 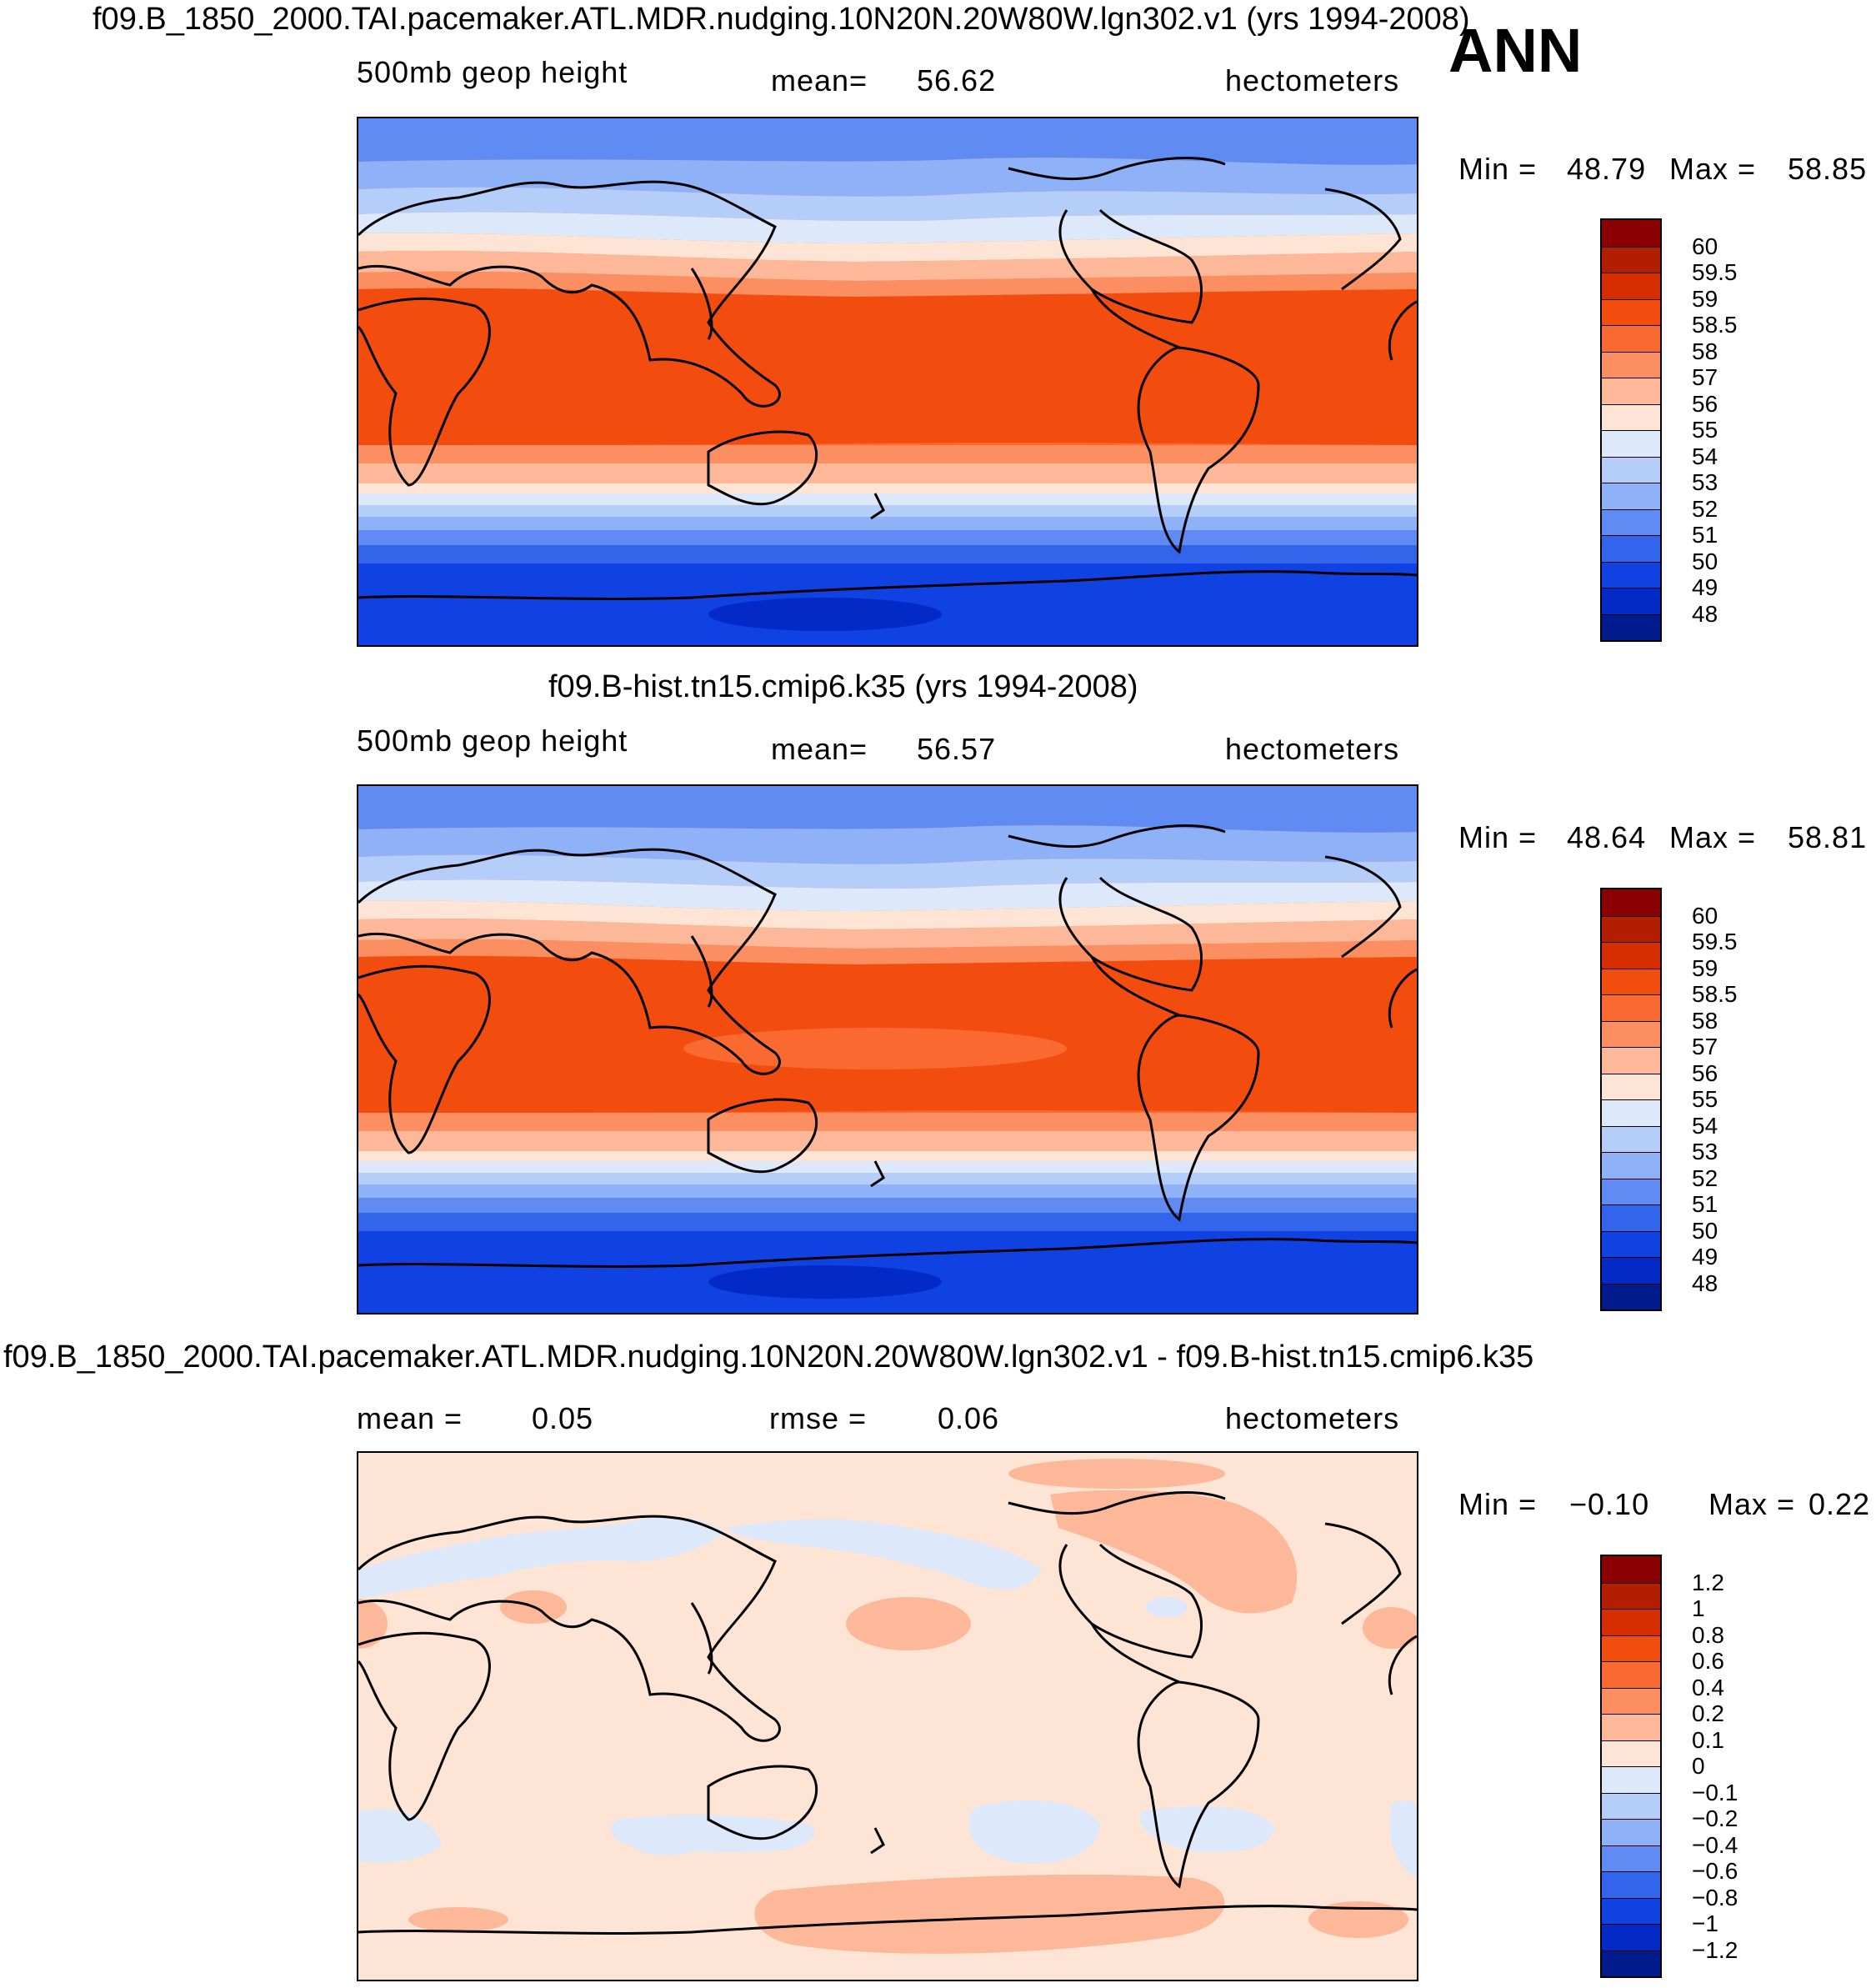 What do you see at coordinates (1715, 1818) in the screenshot?
I see `colorbar-label: −0.2` at bounding box center [1715, 1818].